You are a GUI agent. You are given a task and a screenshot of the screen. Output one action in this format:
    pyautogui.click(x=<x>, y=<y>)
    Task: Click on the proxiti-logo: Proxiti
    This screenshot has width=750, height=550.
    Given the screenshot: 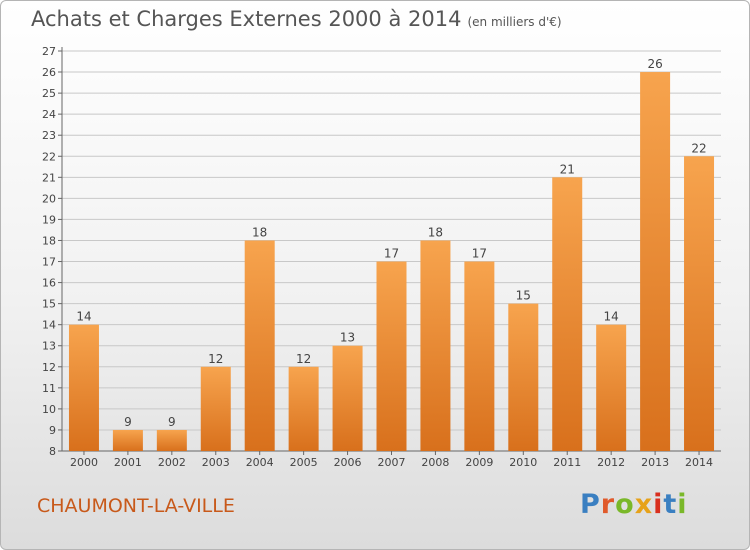 What is the action you would take?
    pyautogui.click(x=634, y=504)
    